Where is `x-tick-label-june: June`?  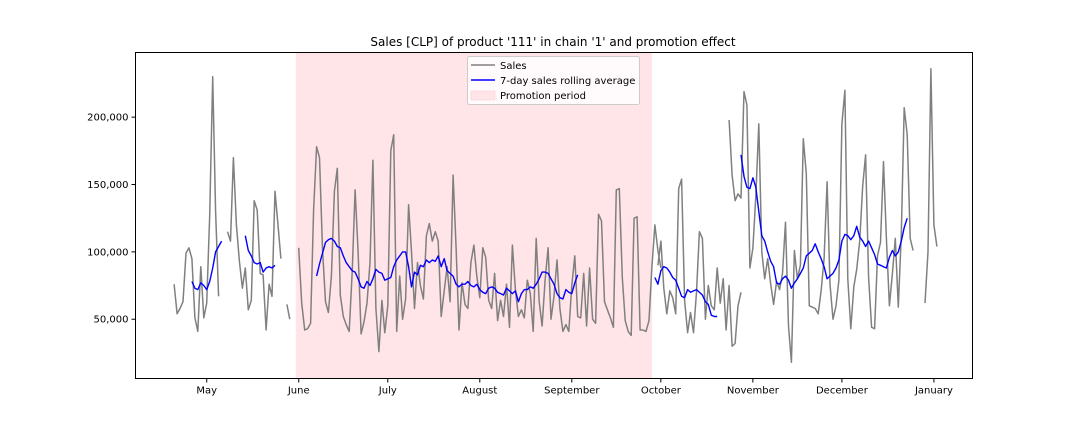
x-tick-label-june: June is located at coordinates (298, 391).